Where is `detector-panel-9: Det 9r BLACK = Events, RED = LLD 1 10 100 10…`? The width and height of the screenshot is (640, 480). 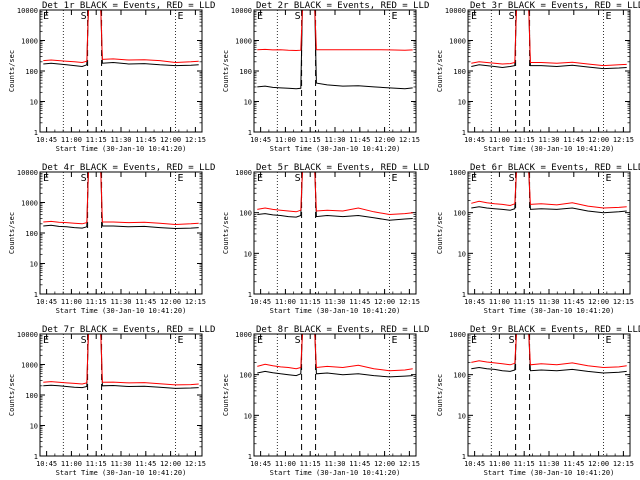 detector-panel-9: Det 9r BLACK = Events, RED = LLD 1 10 100 10… is located at coordinates (538, 401).